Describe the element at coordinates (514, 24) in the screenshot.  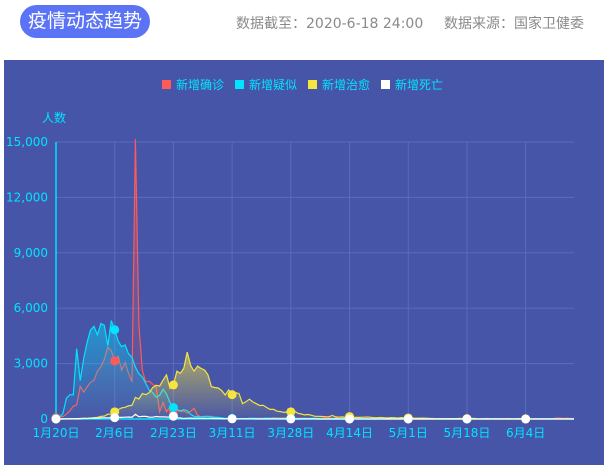
I see `data-source: 数据来源：国家卫健委` at that location.